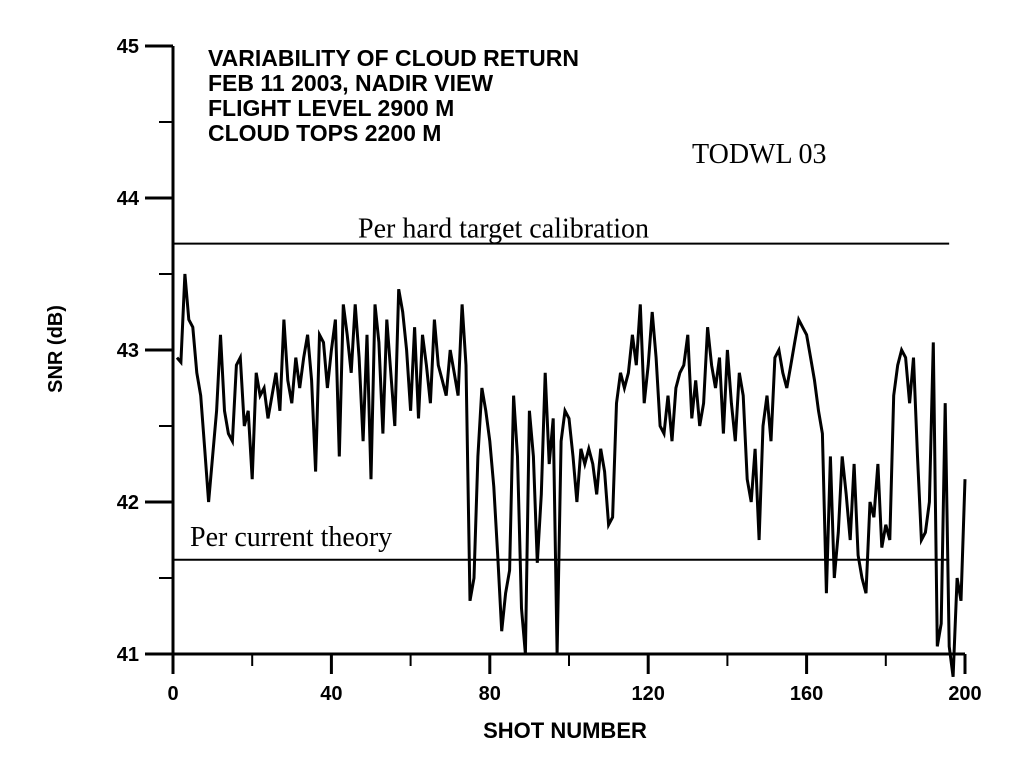 The height and width of the screenshot is (768, 1024). I want to click on y-tick-label: 43, so click(128, 351).